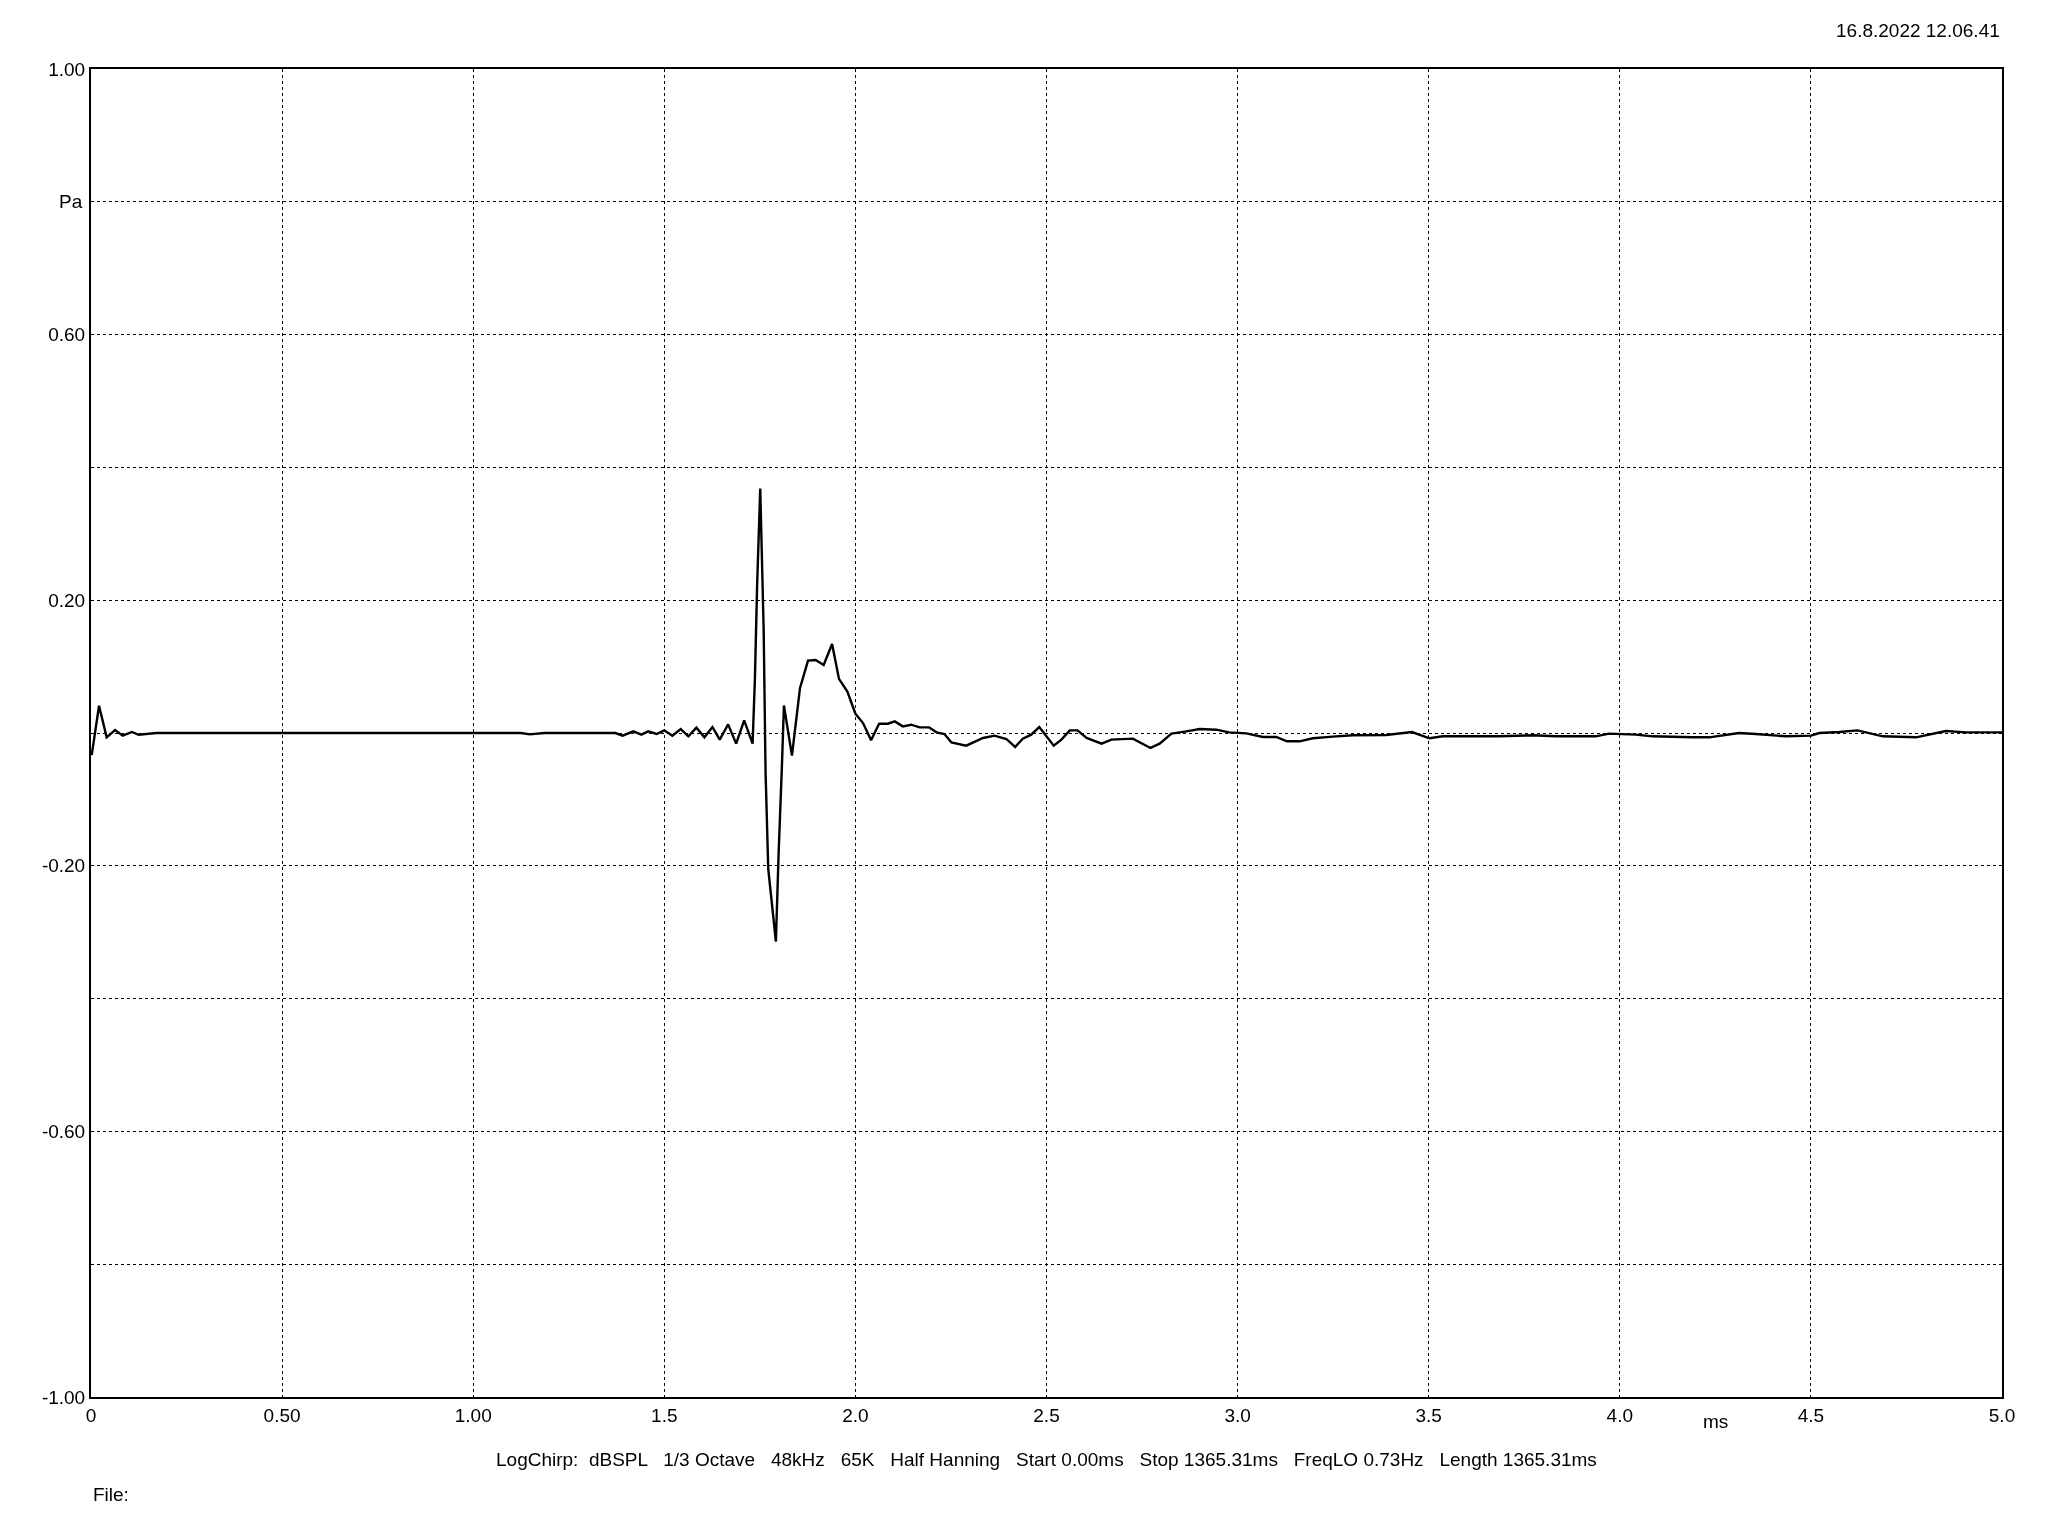  What do you see at coordinates (67, 69) in the screenshot?
I see `y-tick-label: 1.00` at bounding box center [67, 69].